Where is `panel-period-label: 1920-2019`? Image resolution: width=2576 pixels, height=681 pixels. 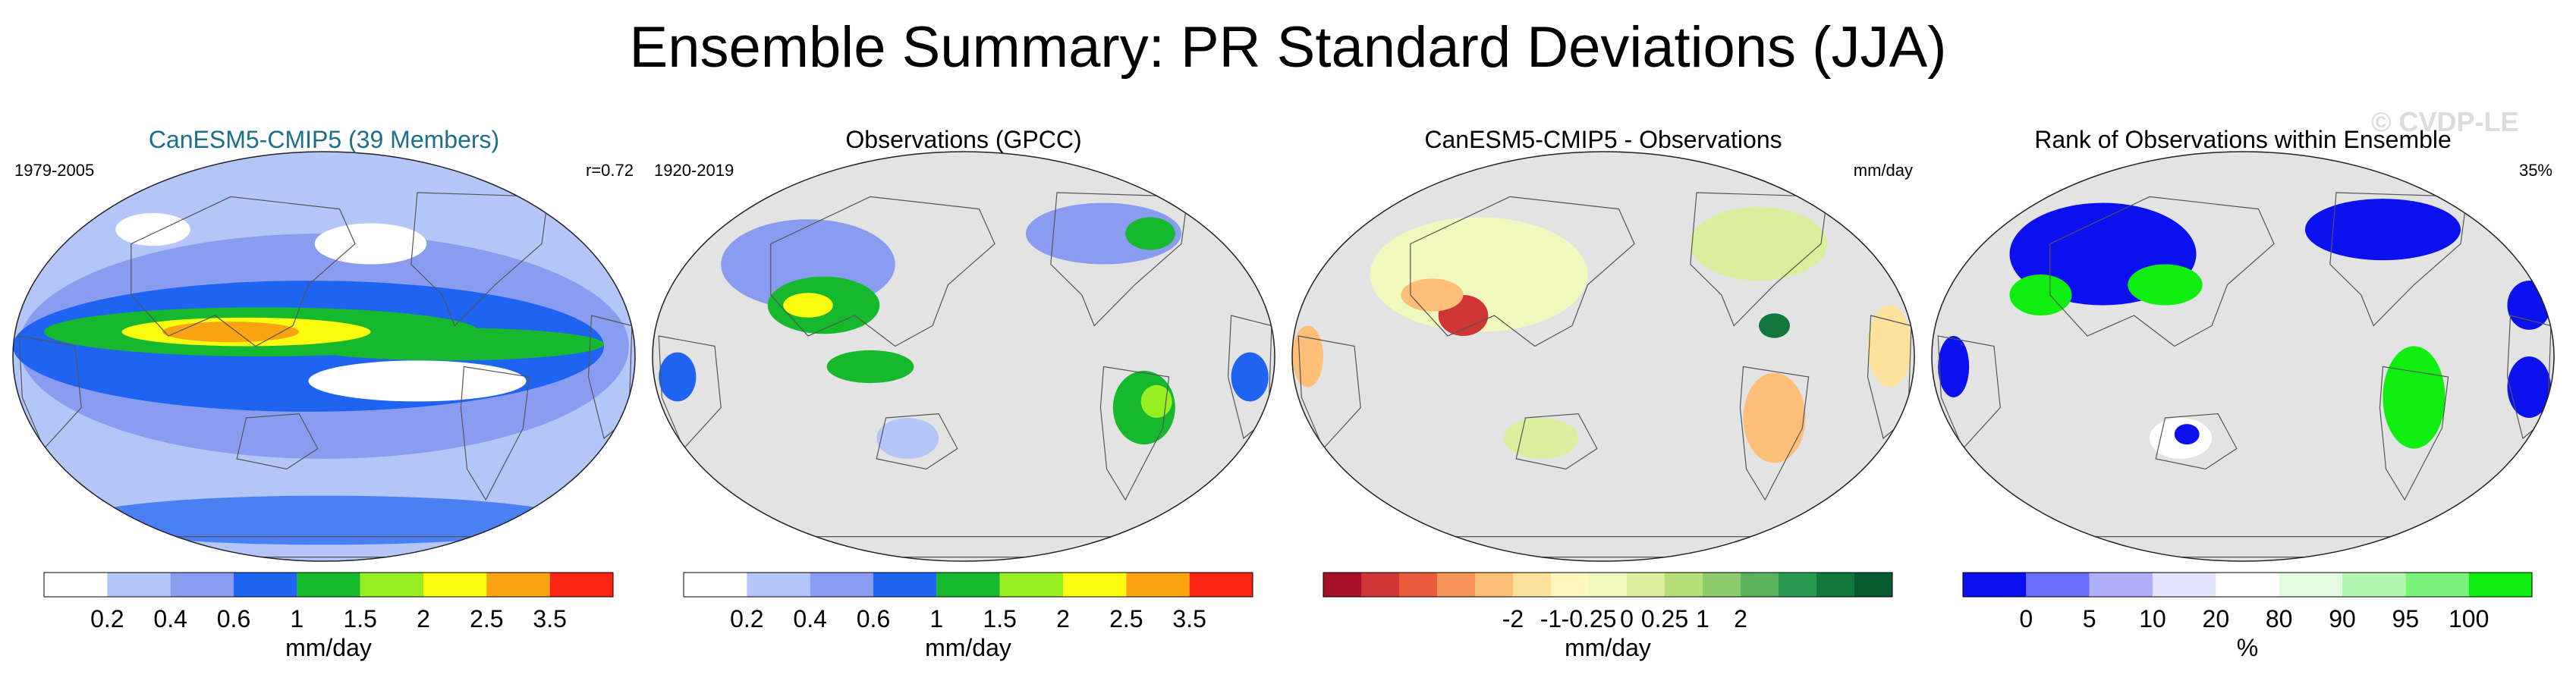
panel-period-label: 1920-2019 is located at coordinates (694, 170).